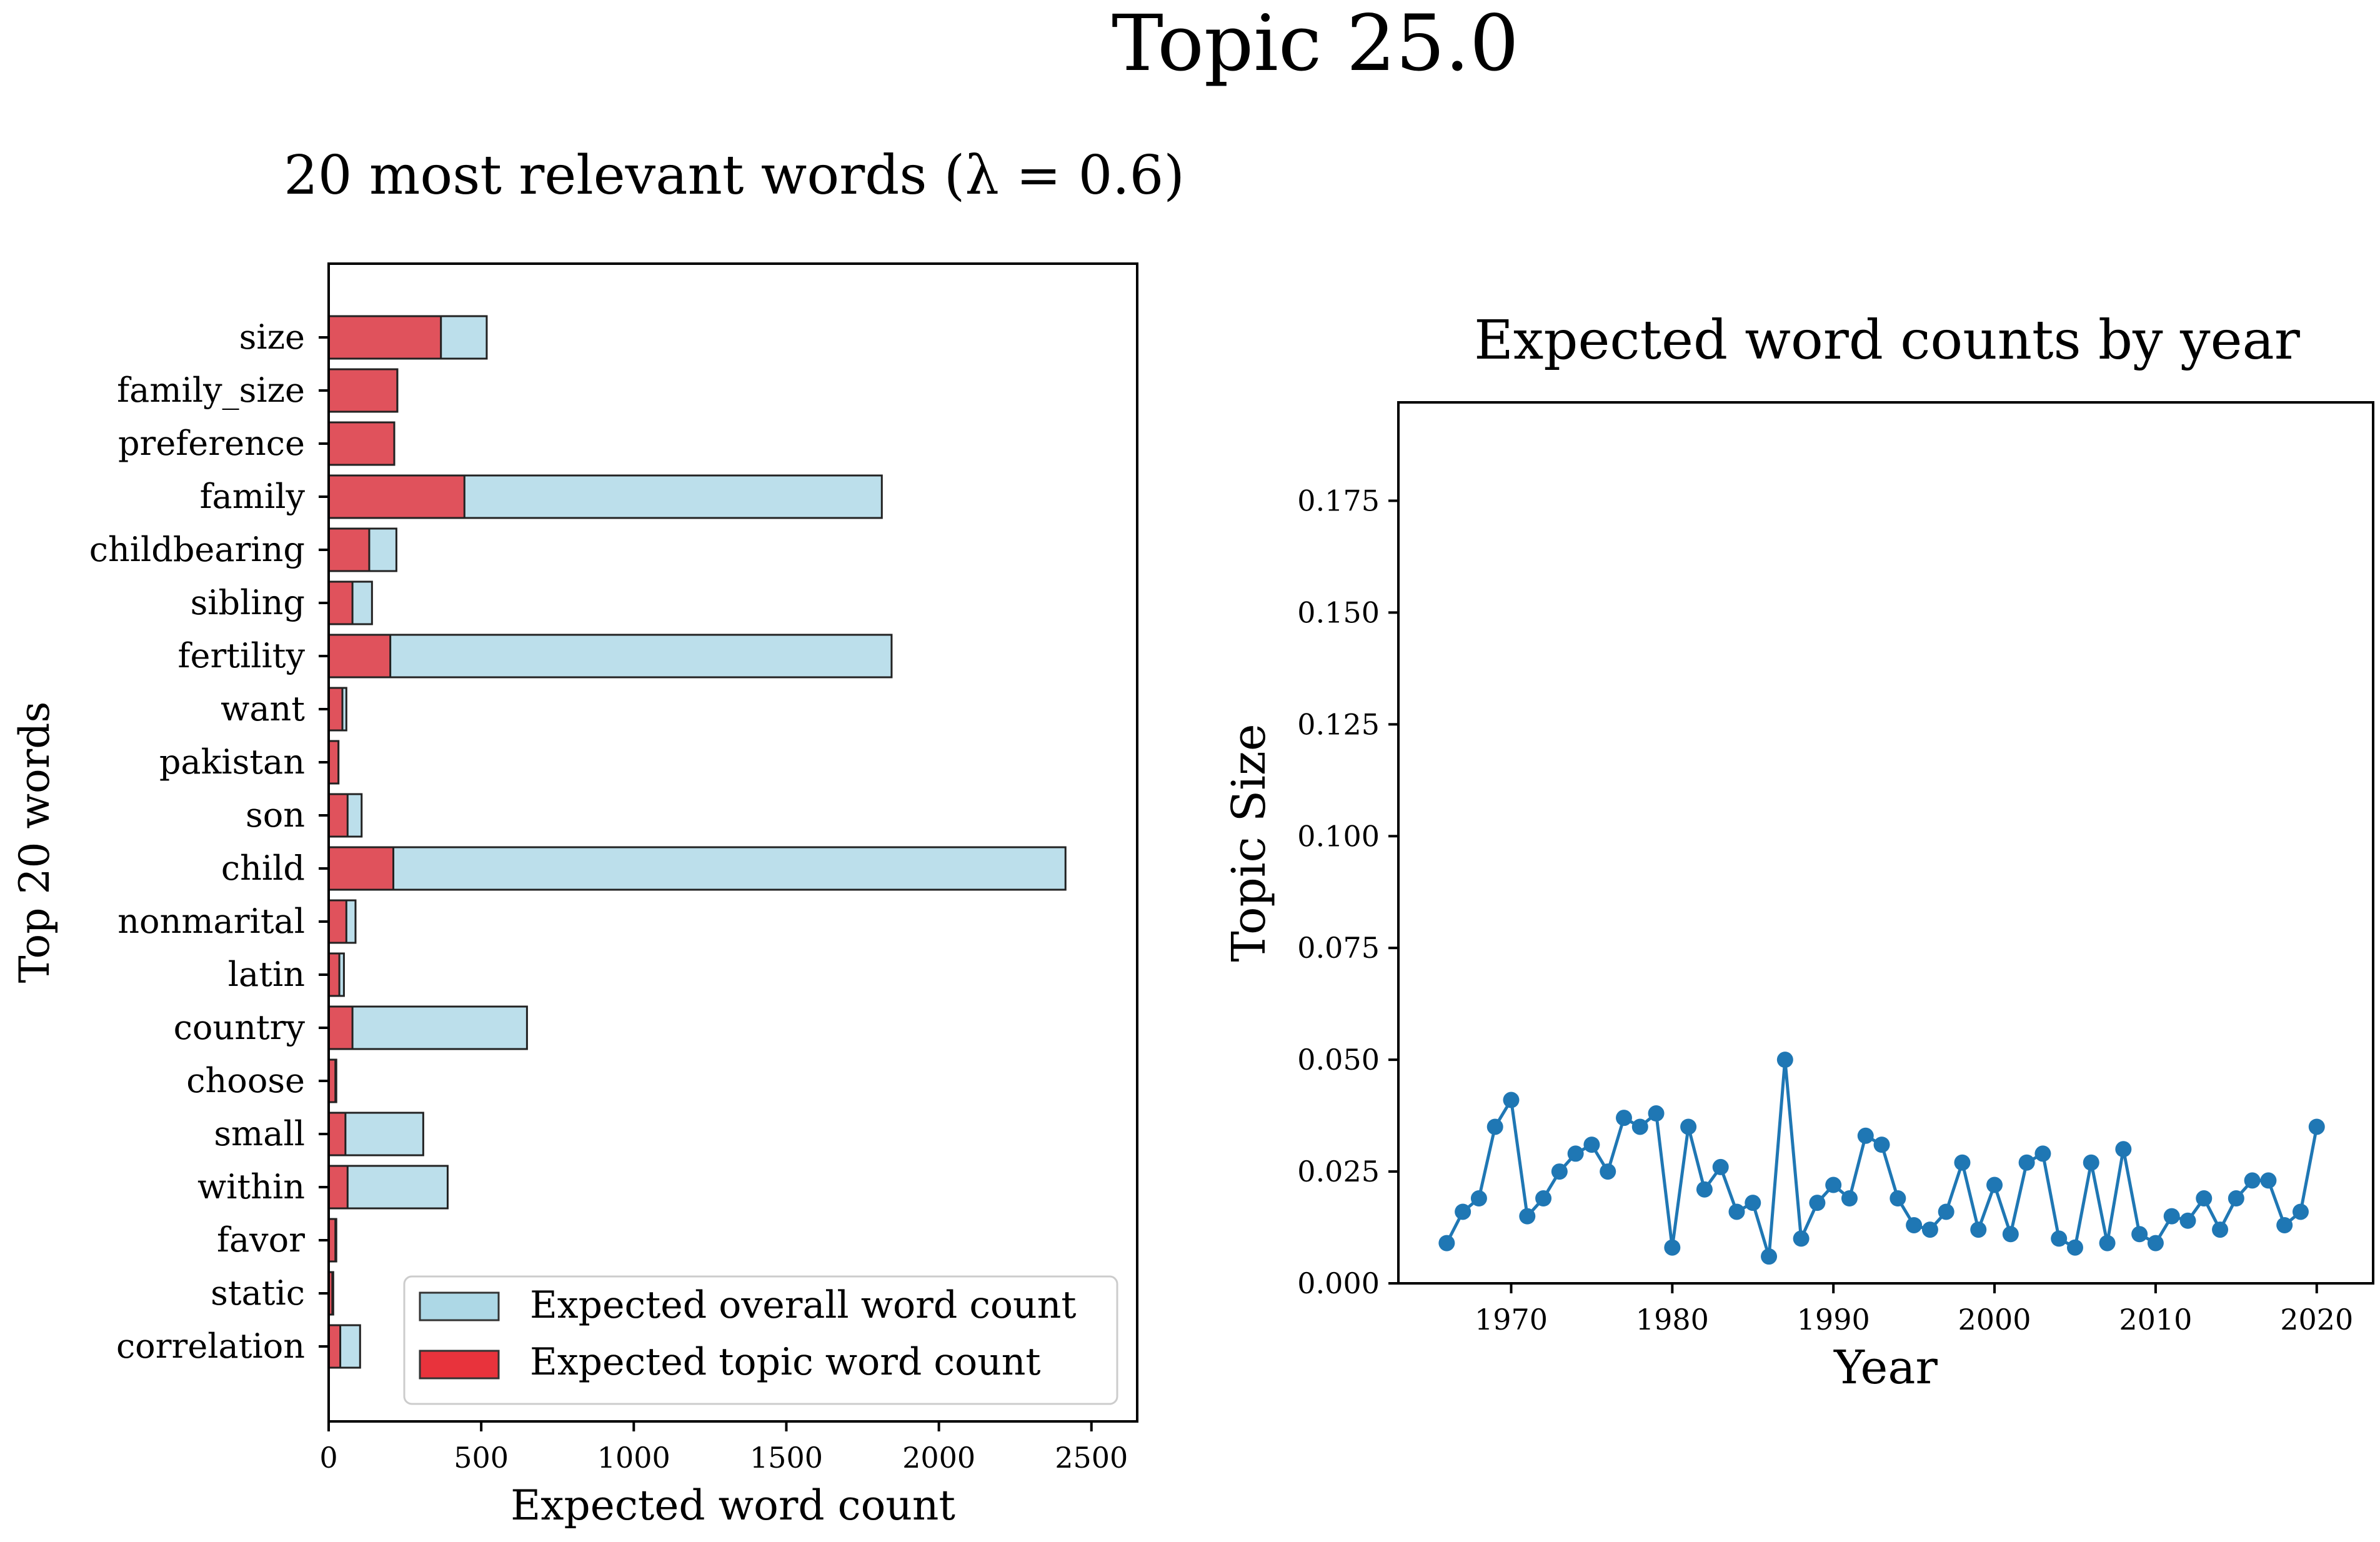 The image size is (2380, 1542). Describe the element at coordinates (787, 1458) in the screenshot. I see `x-tick-label: 1500` at that location.